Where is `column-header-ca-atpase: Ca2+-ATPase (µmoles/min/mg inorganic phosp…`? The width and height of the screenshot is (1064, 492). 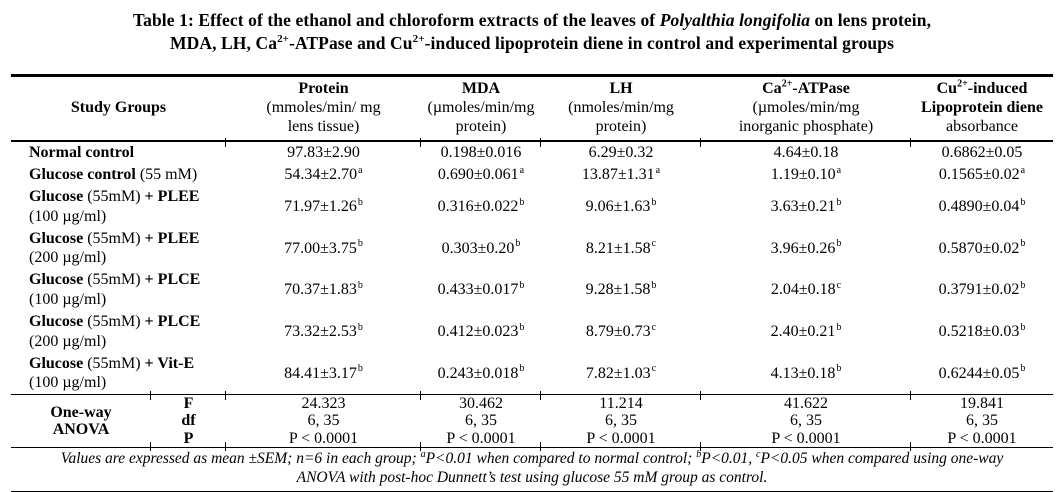
column-header-ca-atpase: Ca2+-ATPase (µmoles/min/mg inorganic phosp… is located at coordinates (806, 109).